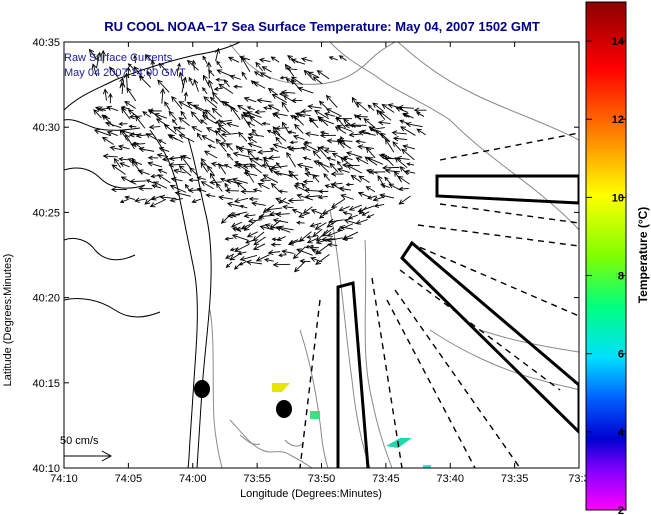 The height and width of the screenshot is (515, 651). Describe the element at coordinates (8, 320) in the screenshot. I see `y-axis-label: Latitude (Degrees:Minutes)` at that location.